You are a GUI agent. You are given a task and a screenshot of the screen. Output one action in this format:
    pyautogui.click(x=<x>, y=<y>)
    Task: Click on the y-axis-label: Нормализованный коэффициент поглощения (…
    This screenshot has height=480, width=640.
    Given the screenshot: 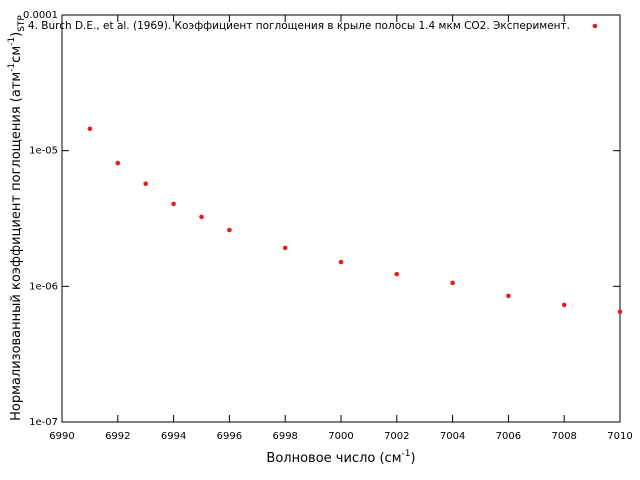 What is the action you would take?
    pyautogui.click(x=17, y=218)
    